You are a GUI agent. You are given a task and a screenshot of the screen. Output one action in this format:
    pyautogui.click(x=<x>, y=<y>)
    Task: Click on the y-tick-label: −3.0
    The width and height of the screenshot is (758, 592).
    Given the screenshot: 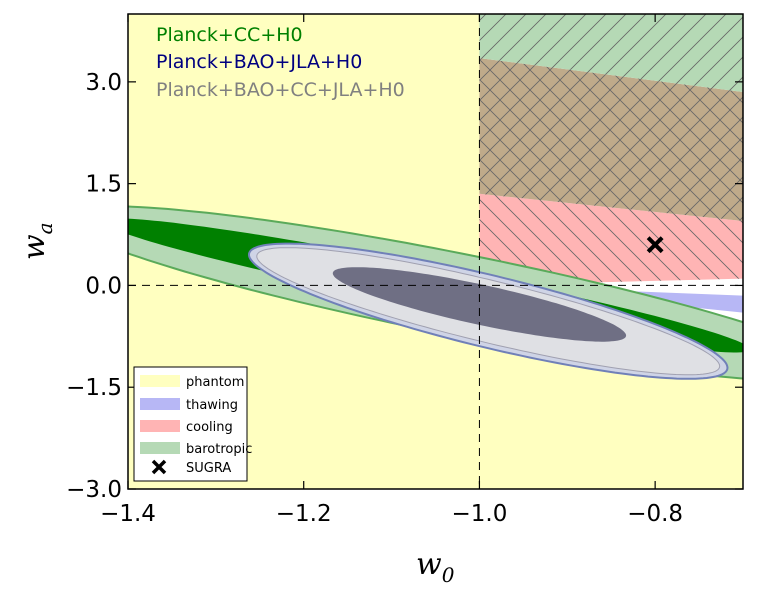 What is the action you would take?
    pyautogui.click(x=94, y=490)
    